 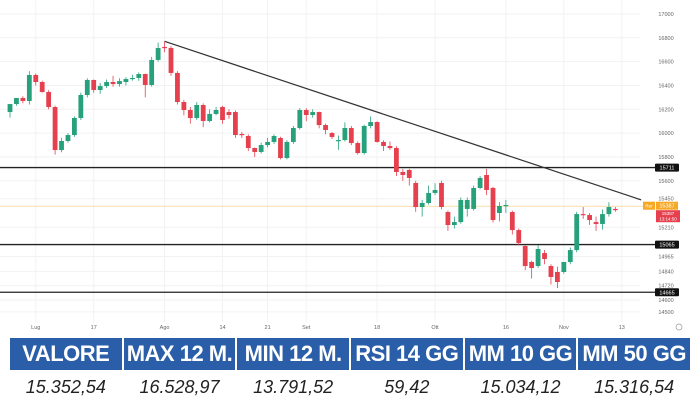 I want to click on y-tick-label: 16400, so click(x=665, y=86).